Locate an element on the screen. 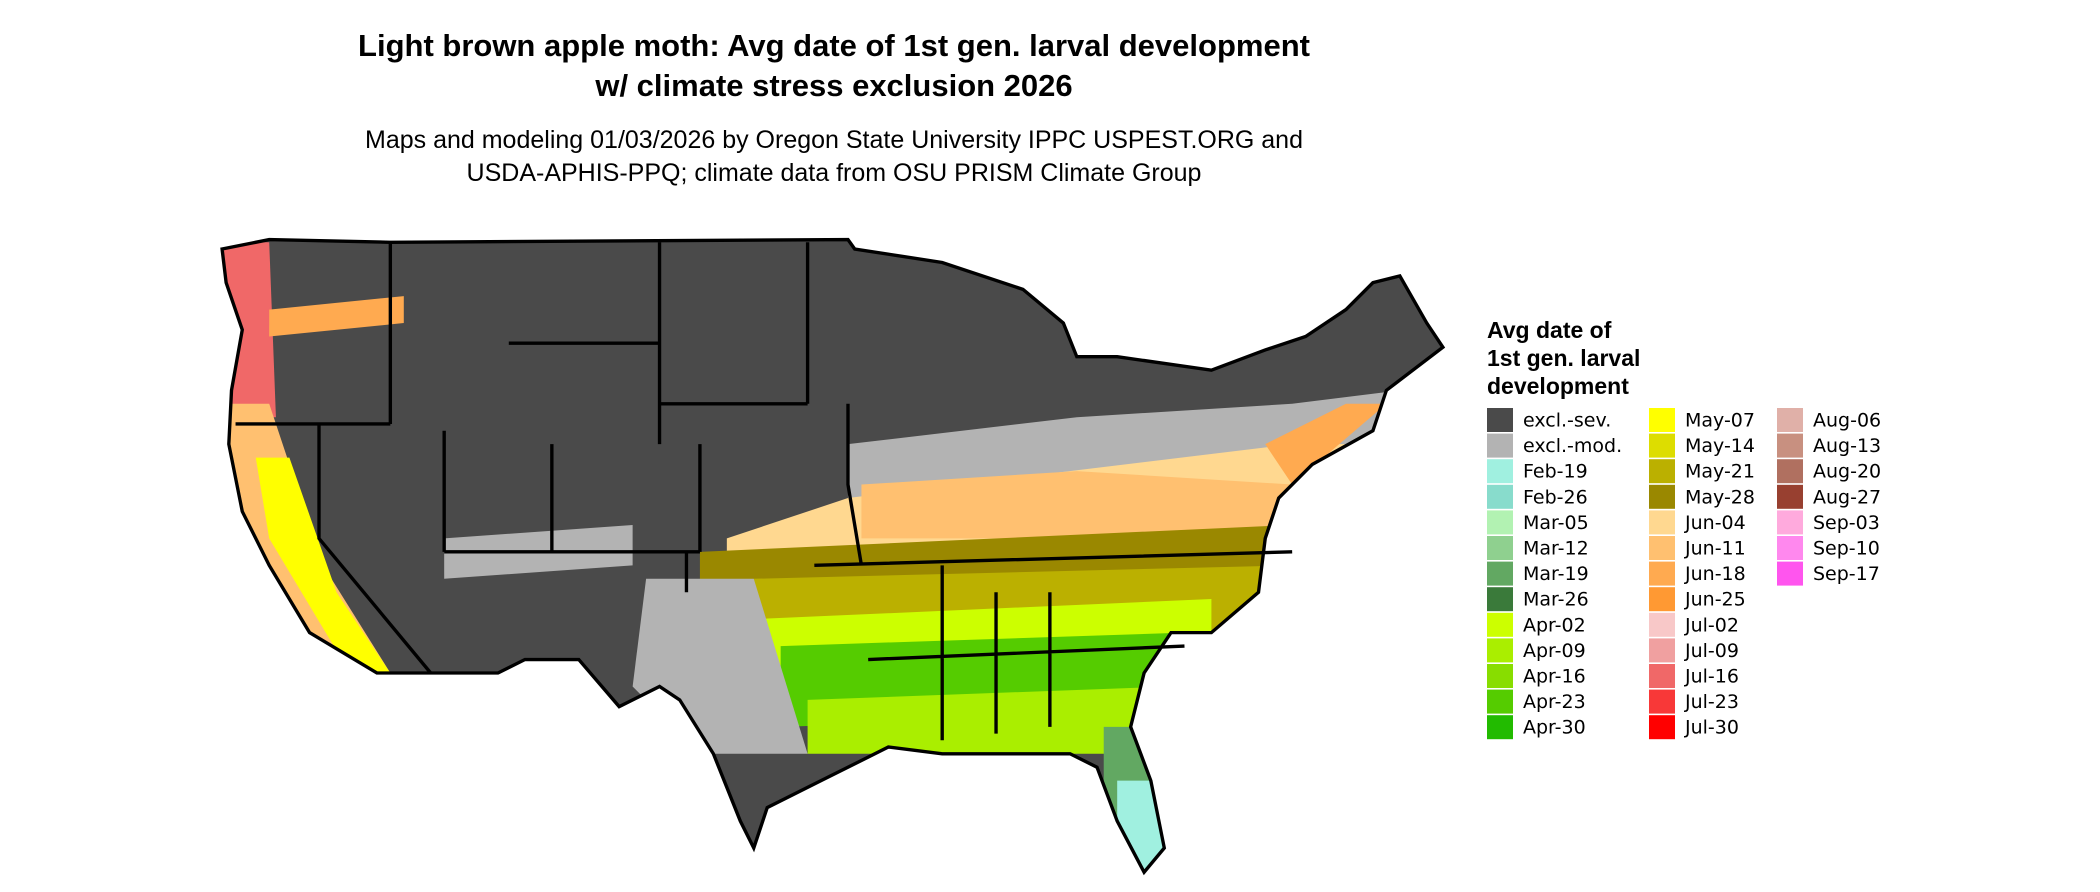  legend-label: Mar-05 is located at coordinates (1556, 523).